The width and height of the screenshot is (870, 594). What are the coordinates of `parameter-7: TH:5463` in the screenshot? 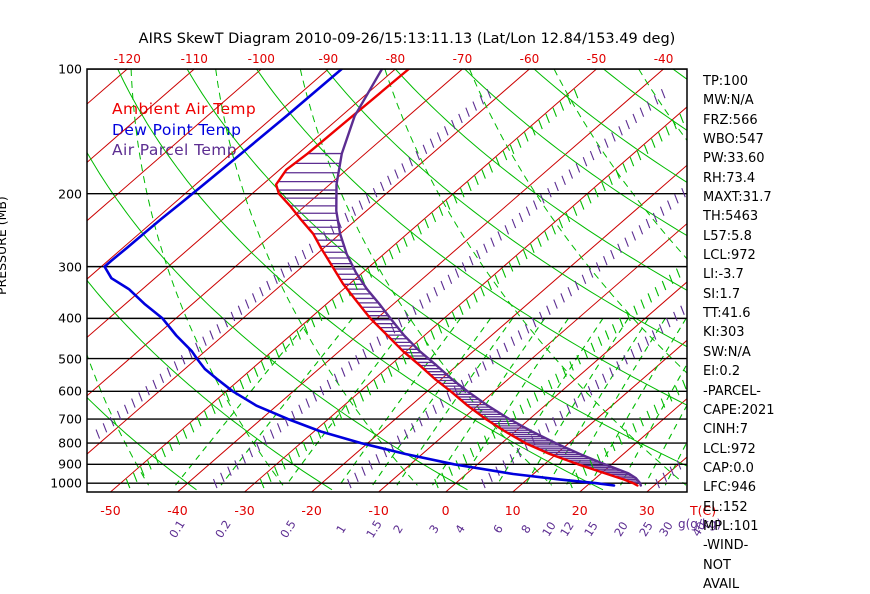 It's located at (731, 217).